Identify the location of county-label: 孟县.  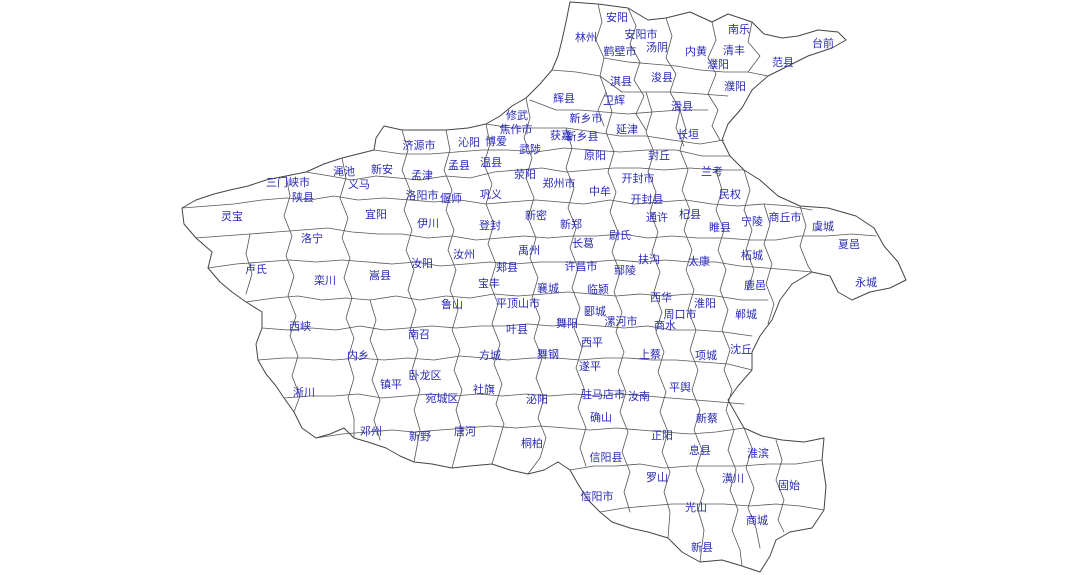
(459, 165).